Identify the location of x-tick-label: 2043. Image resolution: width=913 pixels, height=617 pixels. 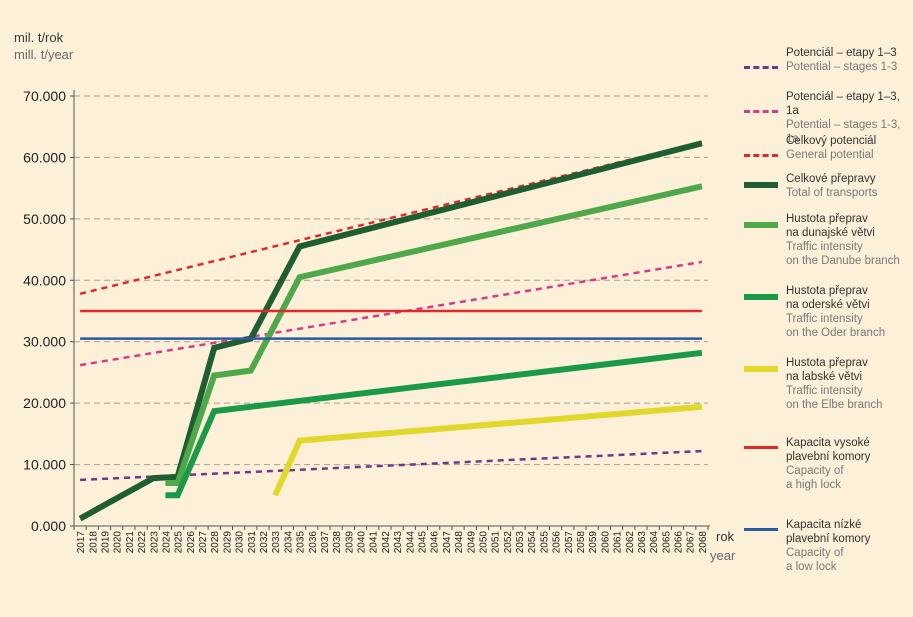
(398, 542).